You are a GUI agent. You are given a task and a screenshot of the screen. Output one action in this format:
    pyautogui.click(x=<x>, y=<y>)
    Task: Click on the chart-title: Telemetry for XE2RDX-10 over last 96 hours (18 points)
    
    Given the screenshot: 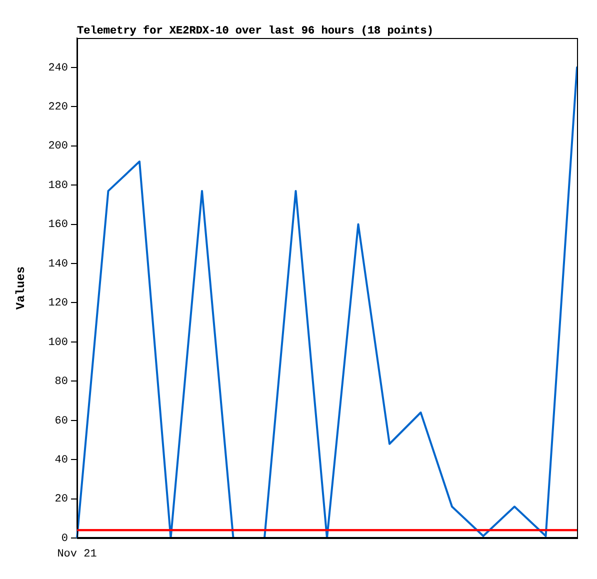 What is the action you would take?
    pyautogui.click(x=255, y=31)
    